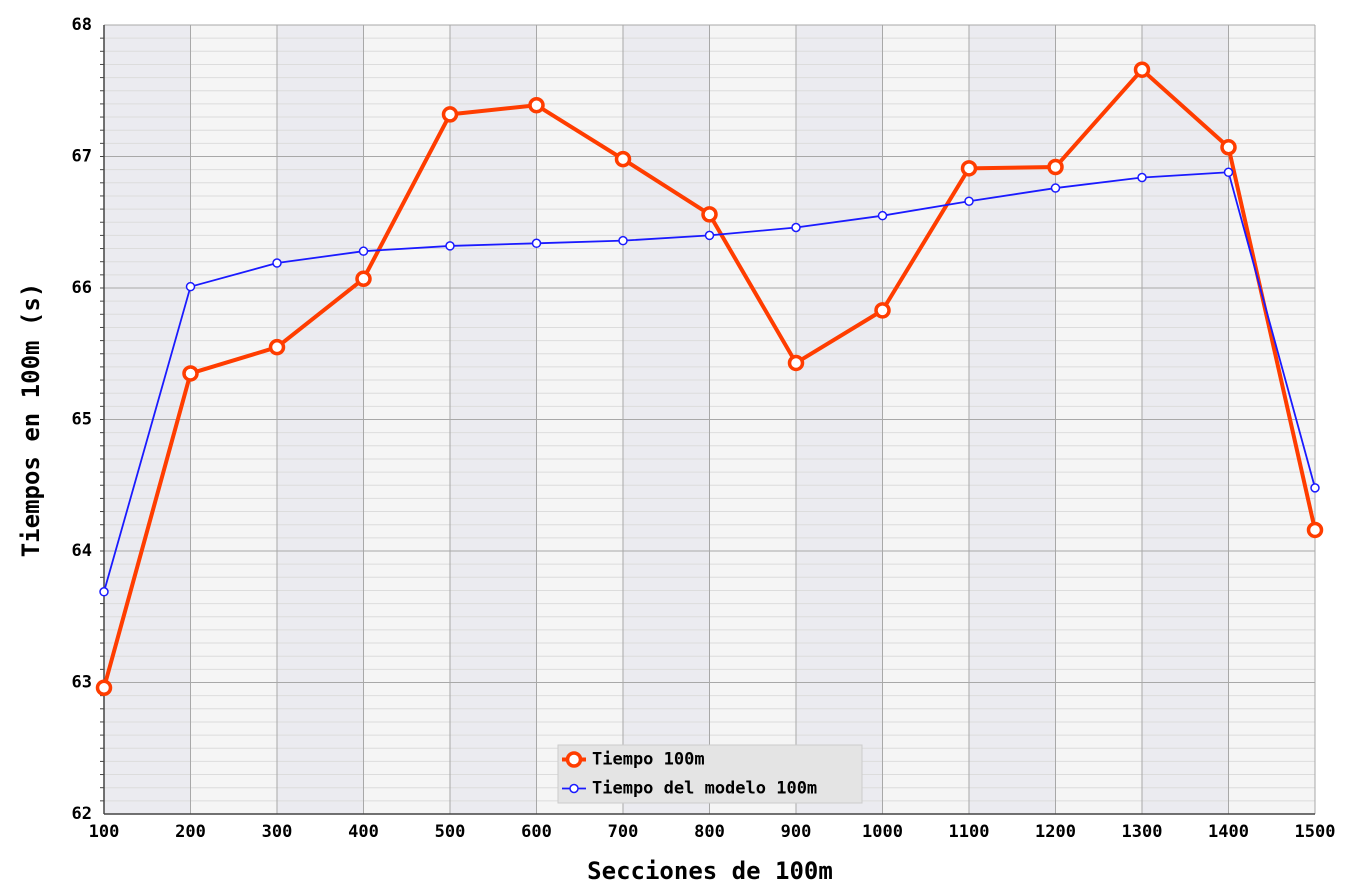 This screenshot has height=889, width=1353. I want to click on x-tick-label: 400, so click(363, 832).